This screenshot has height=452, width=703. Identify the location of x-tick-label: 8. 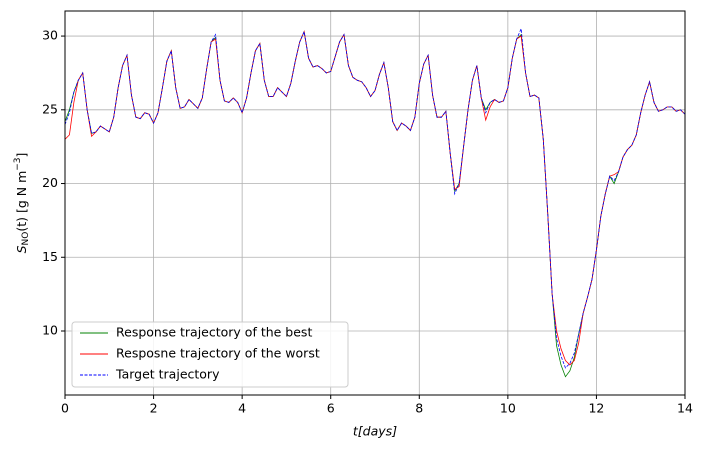
(419, 408).